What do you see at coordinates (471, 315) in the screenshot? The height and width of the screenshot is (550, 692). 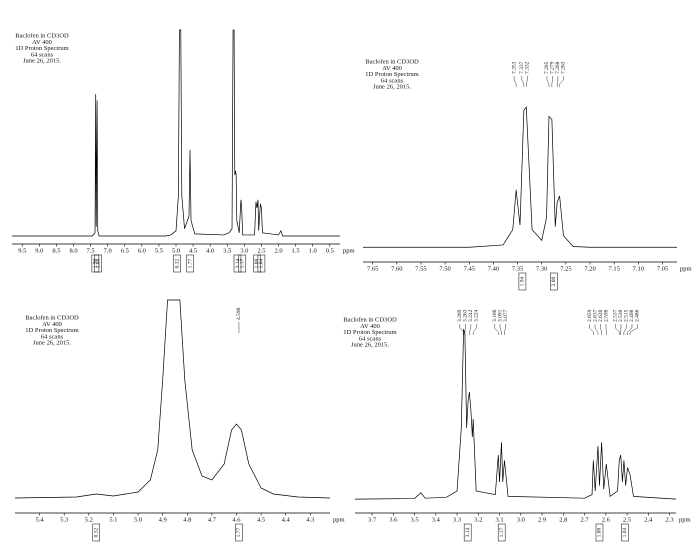 I see `peak-label: 3.242` at bounding box center [471, 315].